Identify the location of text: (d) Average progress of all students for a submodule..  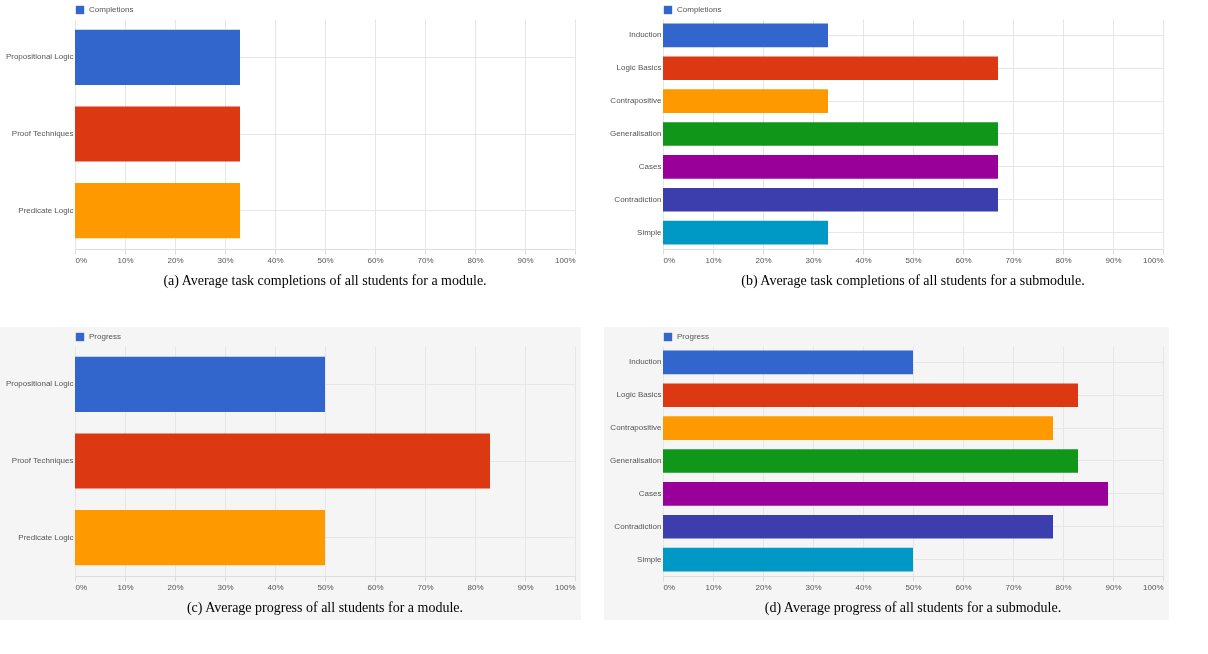
(913, 608).